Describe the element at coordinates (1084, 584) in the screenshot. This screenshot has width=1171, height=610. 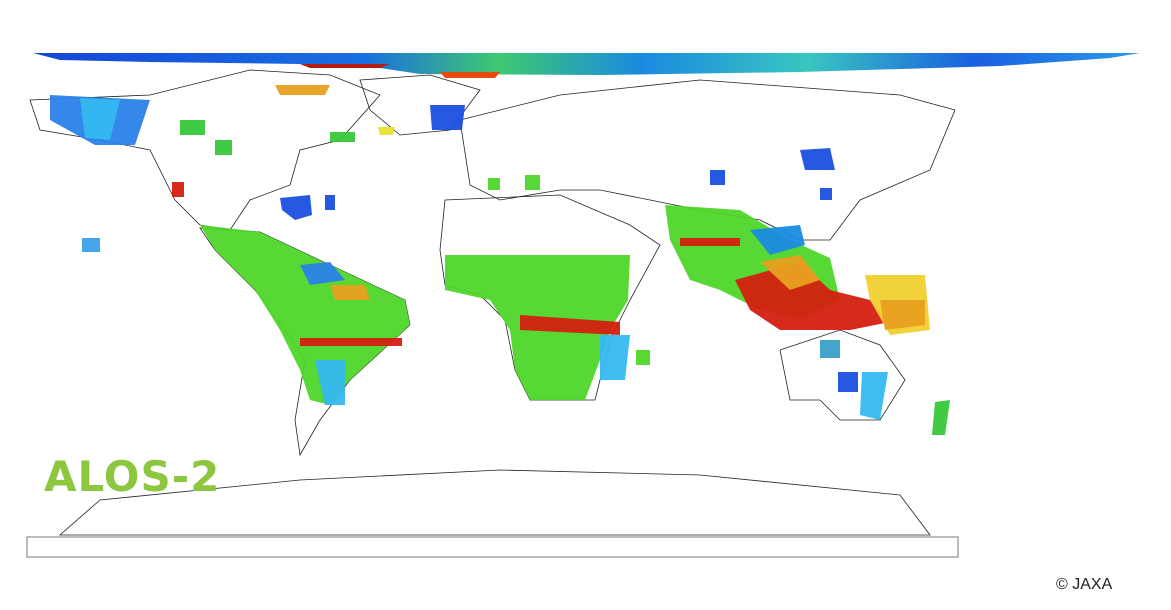
I see `credit: © JAXA` at that location.